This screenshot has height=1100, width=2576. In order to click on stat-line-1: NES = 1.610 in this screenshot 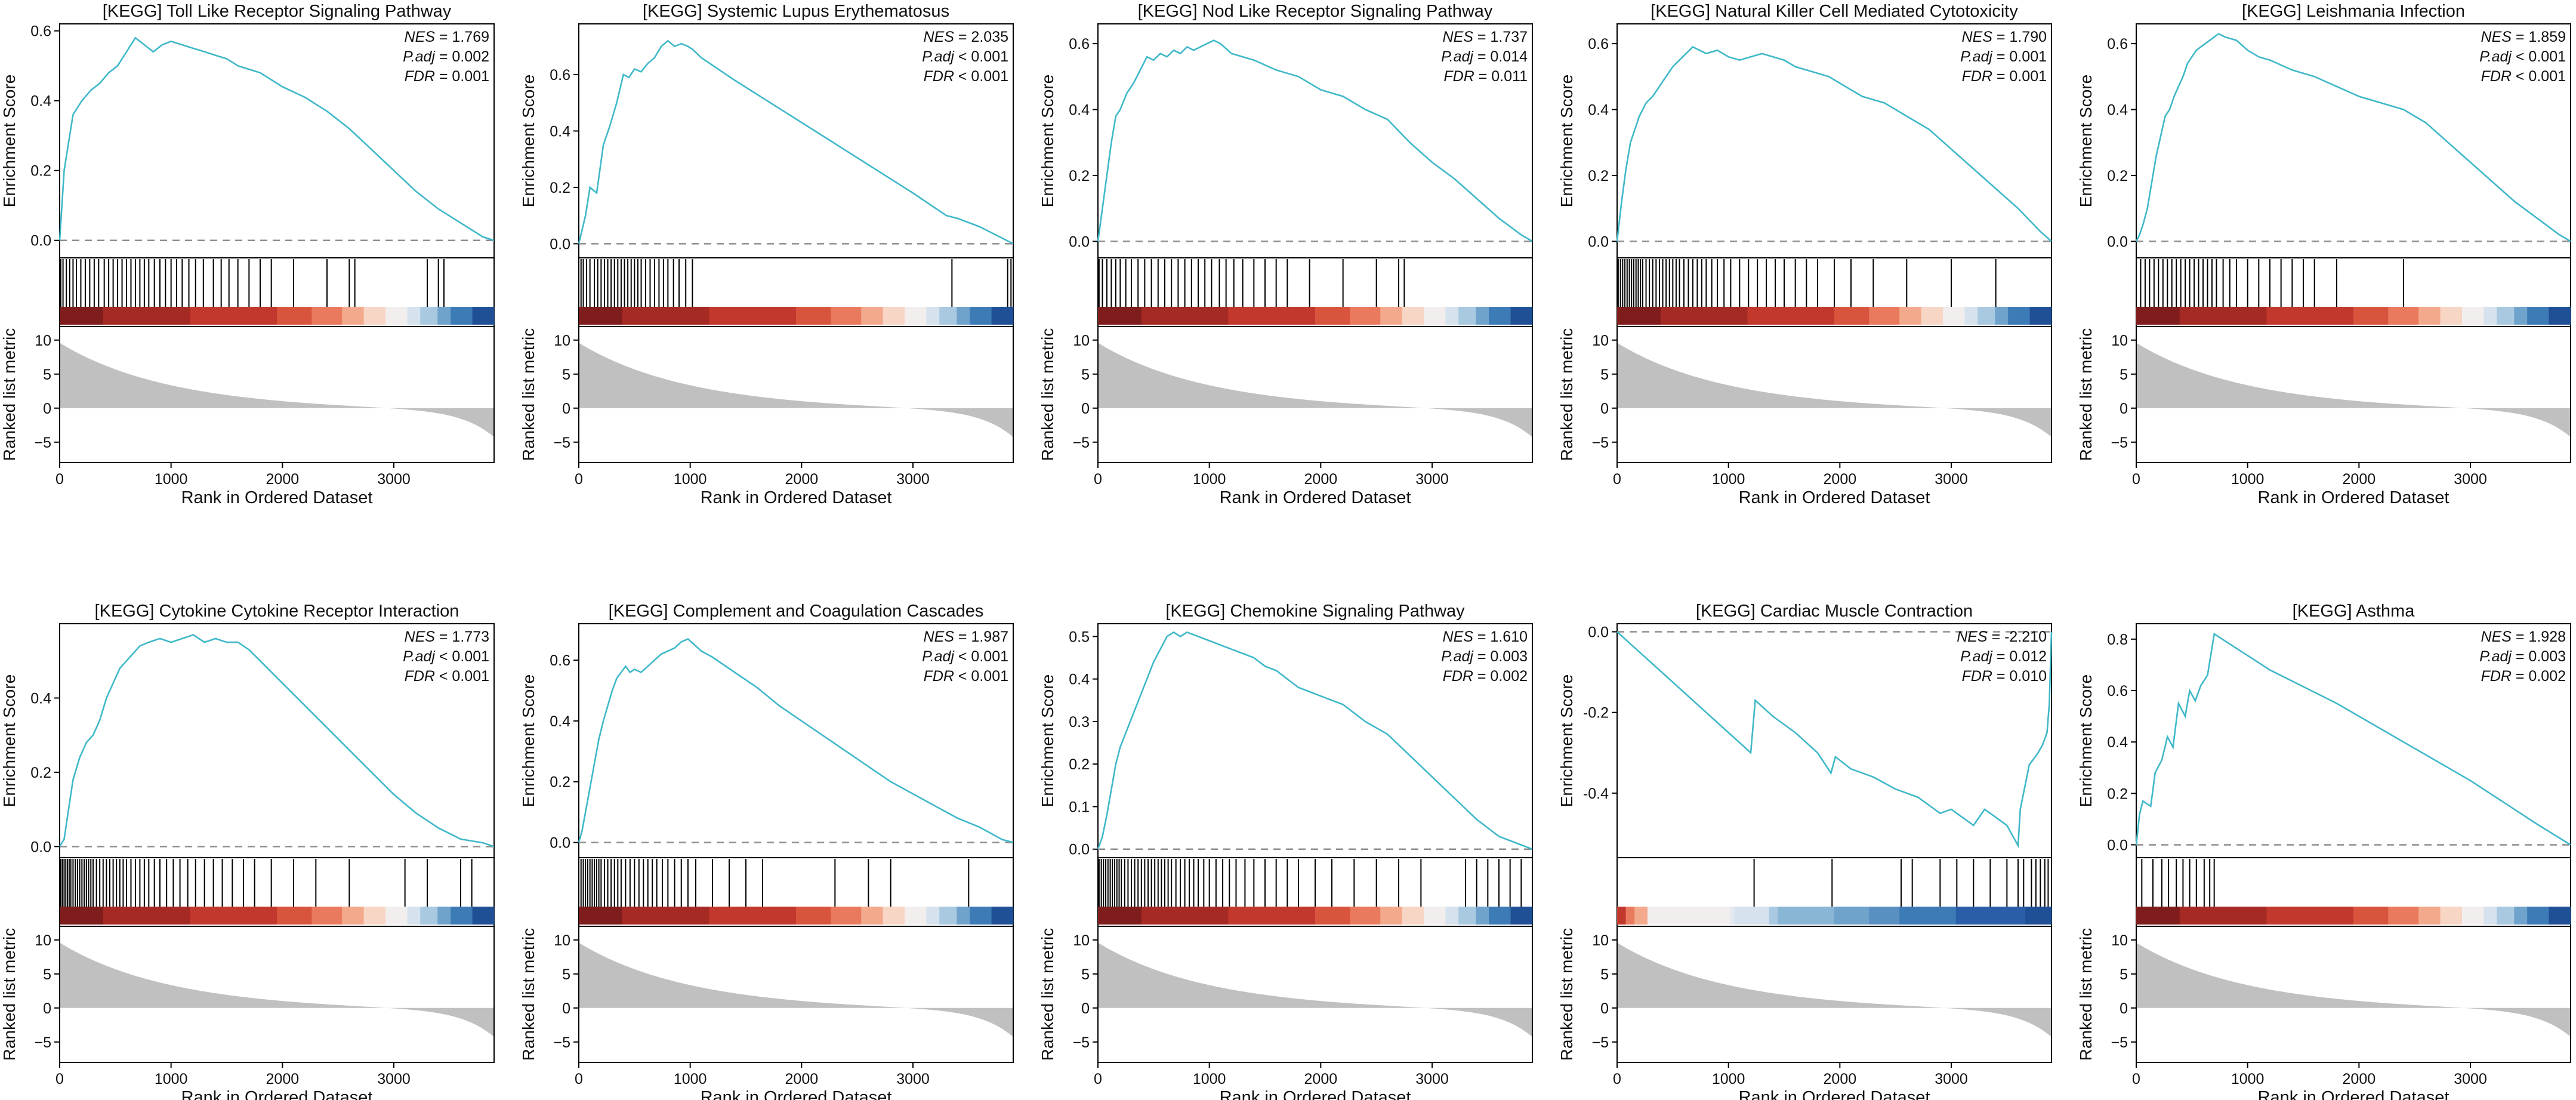, I will do `click(1485, 636)`.